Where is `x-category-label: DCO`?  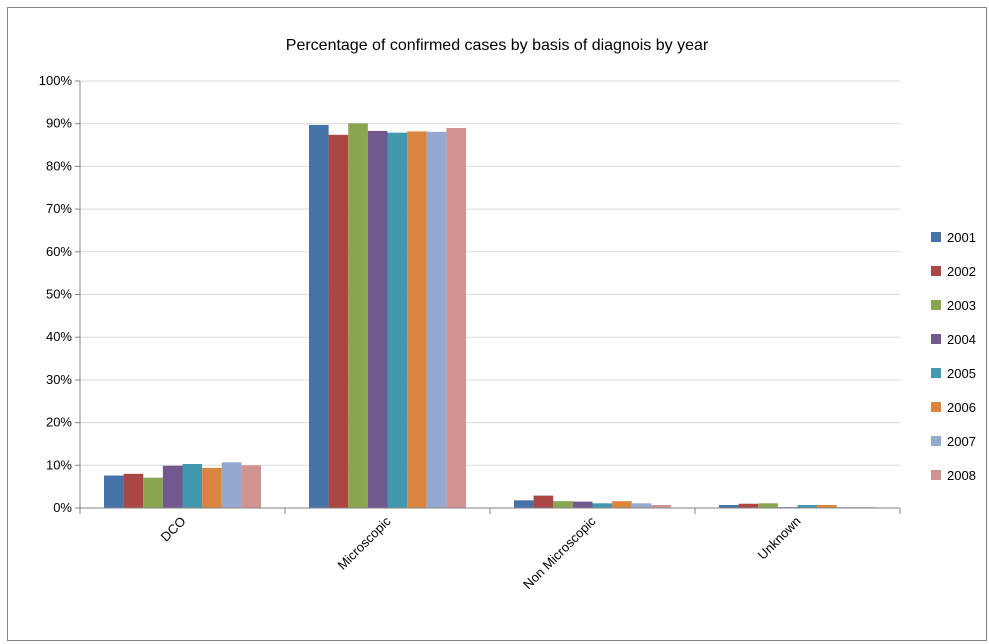
x-category-label: DCO is located at coordinates (173, 529).